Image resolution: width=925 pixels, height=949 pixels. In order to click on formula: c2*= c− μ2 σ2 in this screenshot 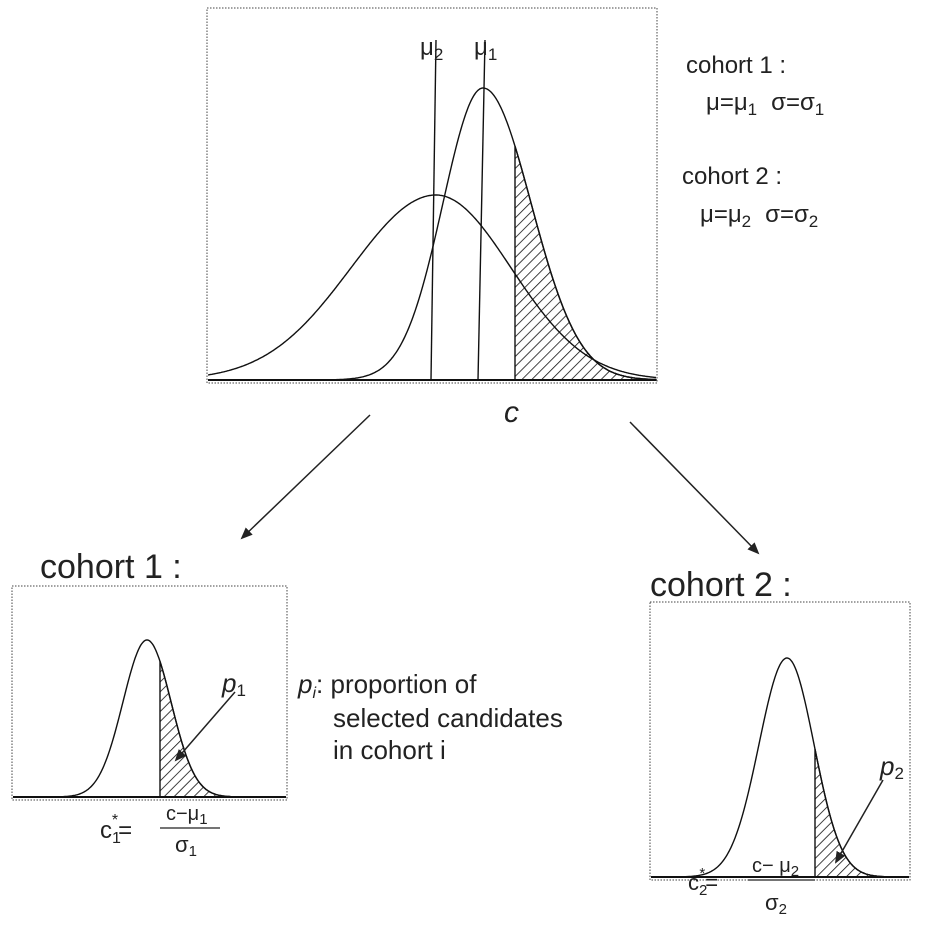, I will do `click(751, 886)`.